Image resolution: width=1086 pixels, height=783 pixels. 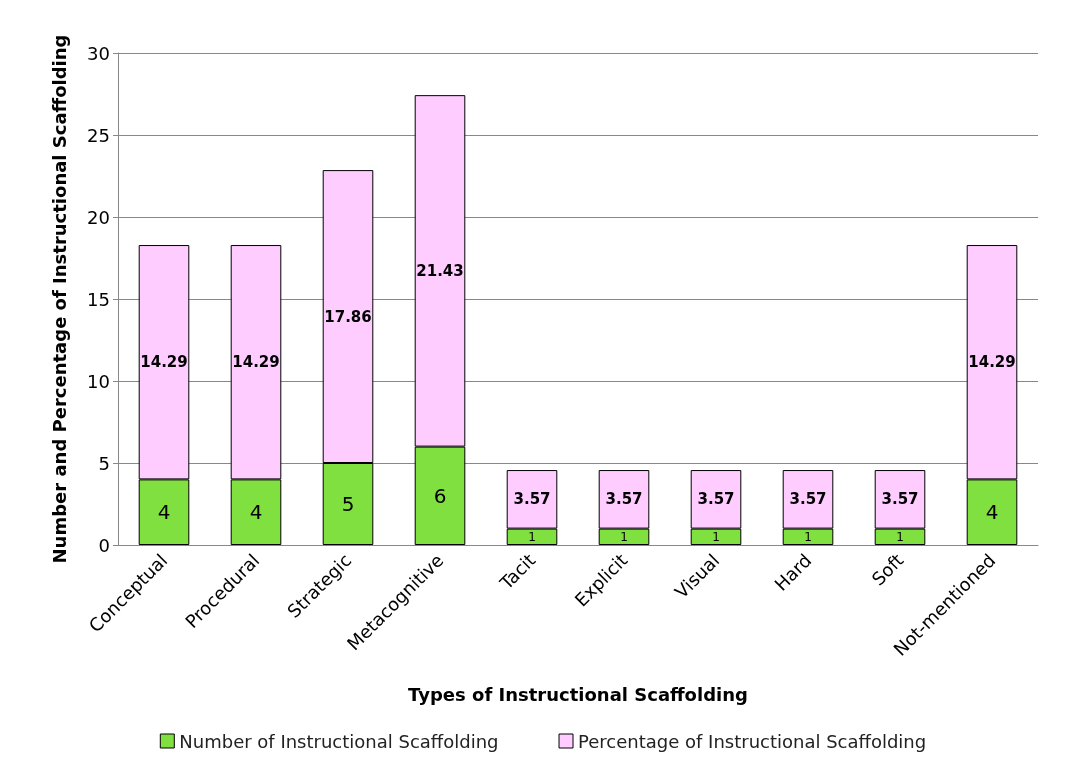 What do you see at coordinates (578, 694) in the screenshot?
I see `x-axis-title: Types of Instructional Scaffolding` at bounding box center [578, 694].